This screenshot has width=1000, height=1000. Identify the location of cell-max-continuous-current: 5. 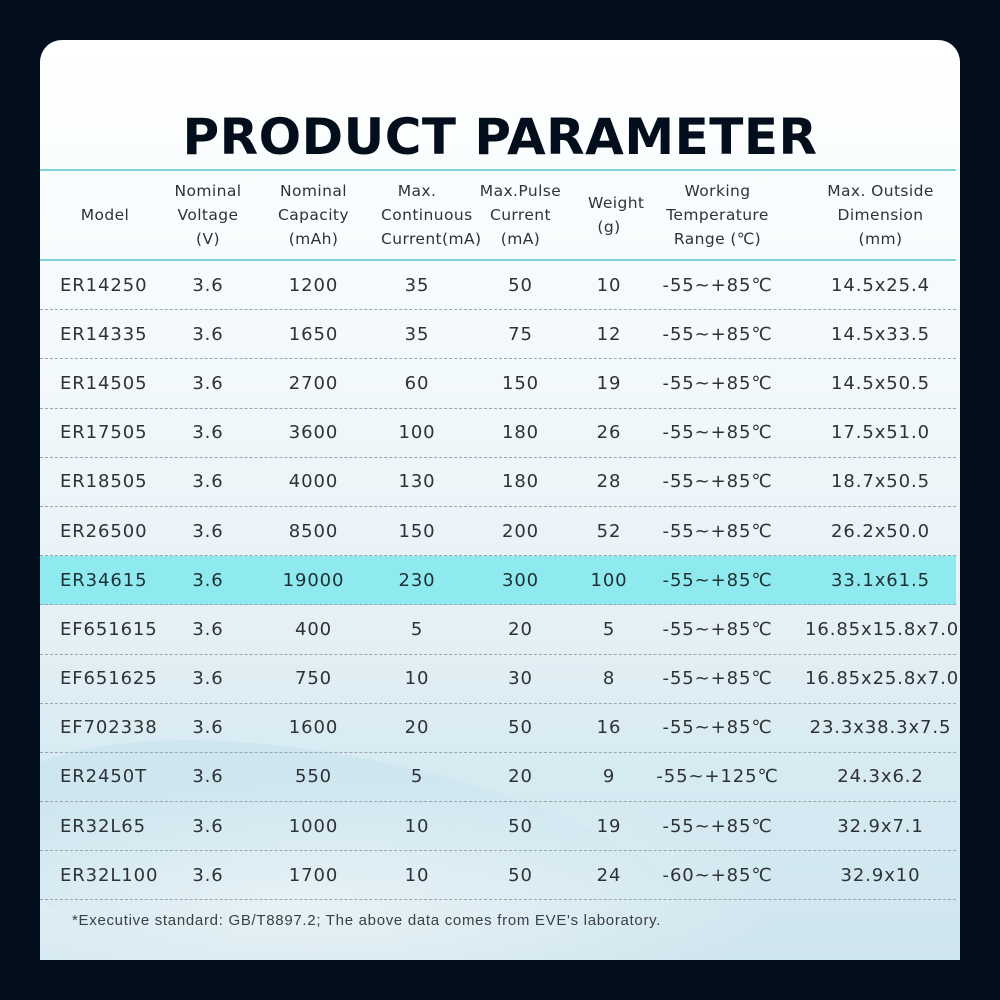
(417, 629).